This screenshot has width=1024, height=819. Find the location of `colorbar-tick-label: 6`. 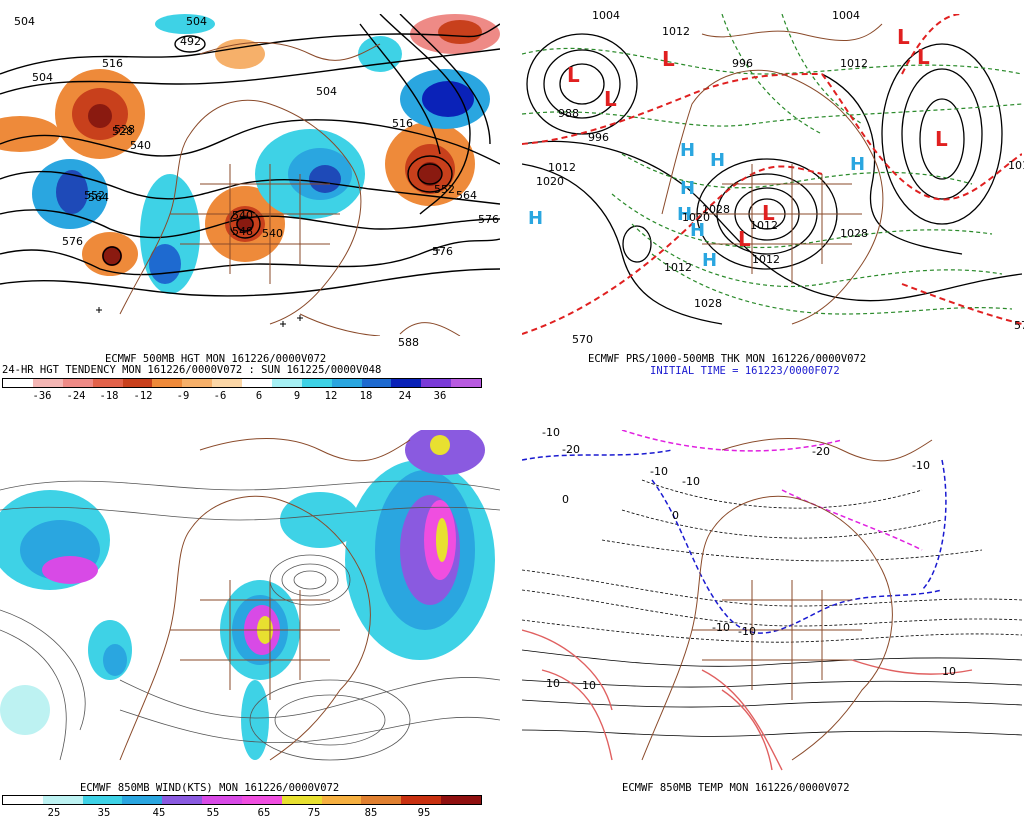

colorbar-tick-label: 6 is located at coordinates (259, 396).